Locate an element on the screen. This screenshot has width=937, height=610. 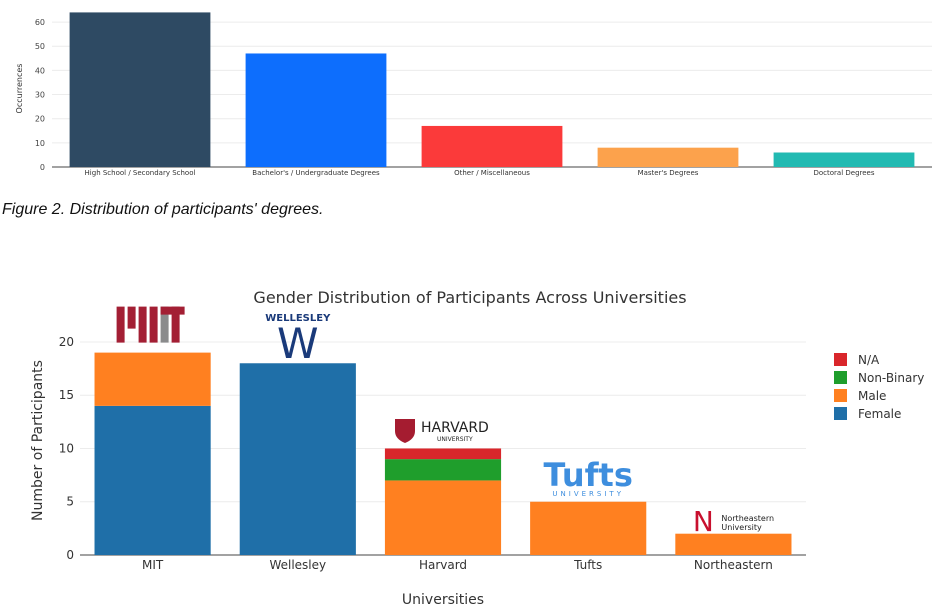
x-tick-label: Wellesley is located at coordinates (297, 565).